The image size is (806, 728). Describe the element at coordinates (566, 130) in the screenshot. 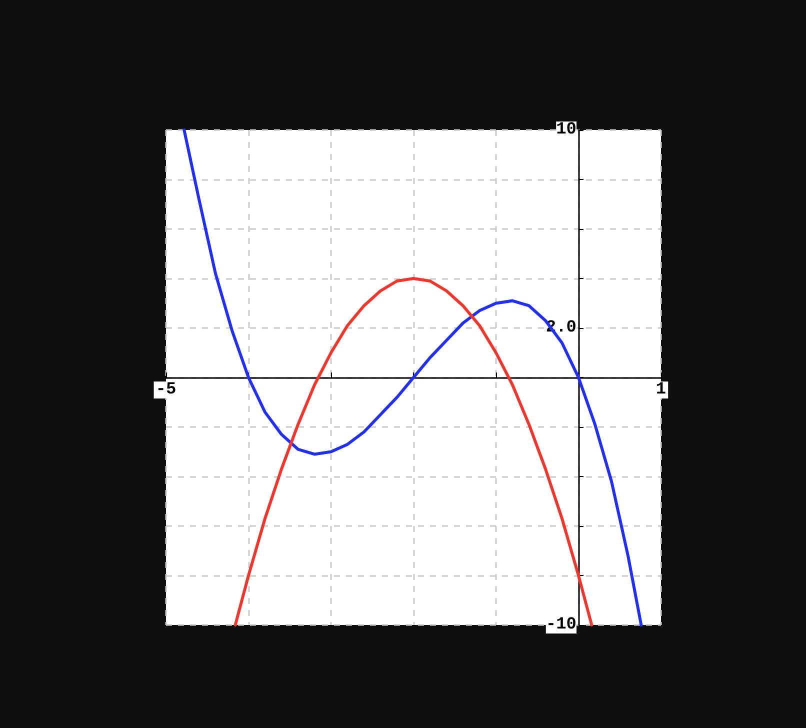

I see `y-tick-label: 10` at that location.